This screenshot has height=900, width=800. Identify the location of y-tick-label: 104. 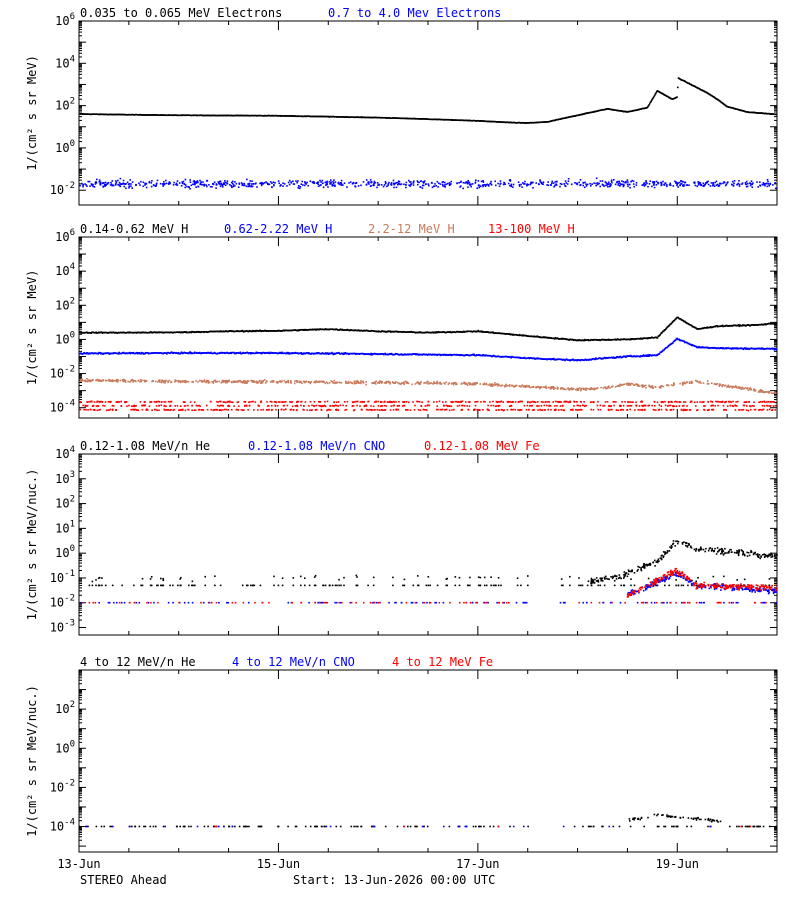
(65, 270).